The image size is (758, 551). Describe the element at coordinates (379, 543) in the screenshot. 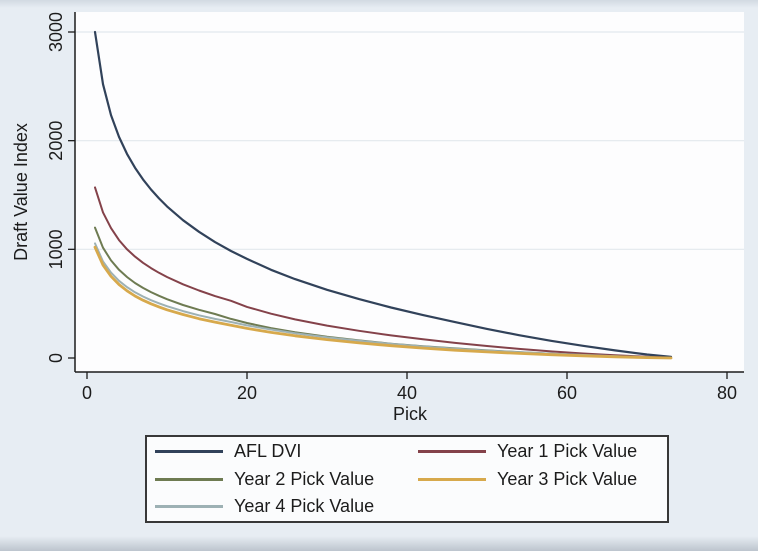

I see `bottom-edge-shade` at that location.